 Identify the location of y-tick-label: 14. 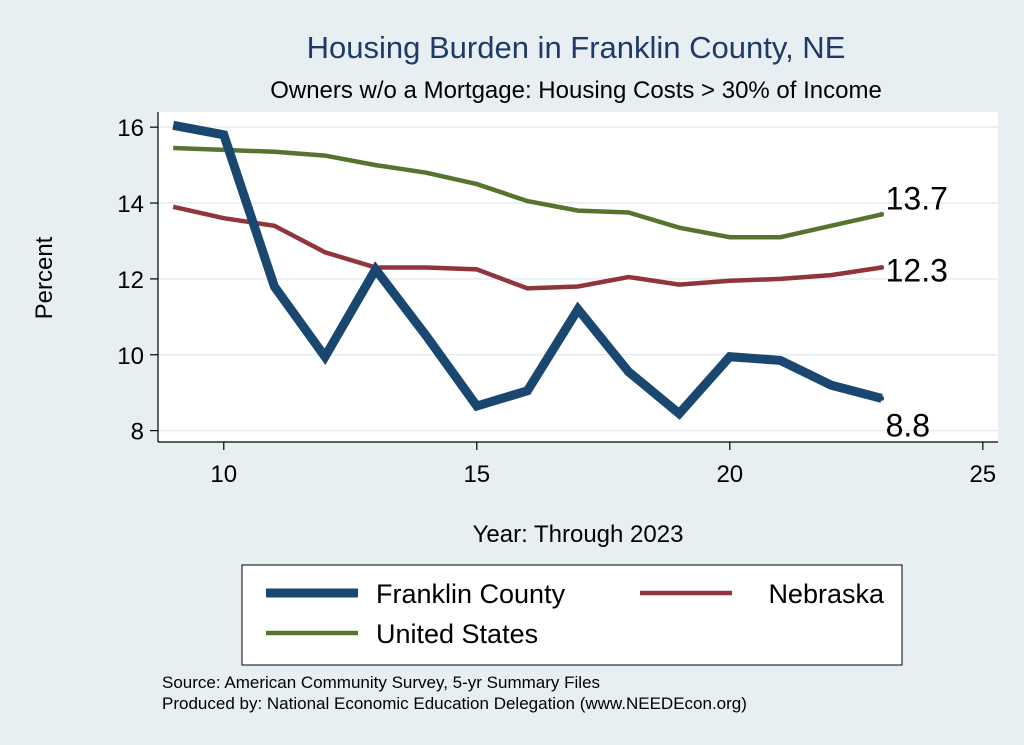
(130, 204).